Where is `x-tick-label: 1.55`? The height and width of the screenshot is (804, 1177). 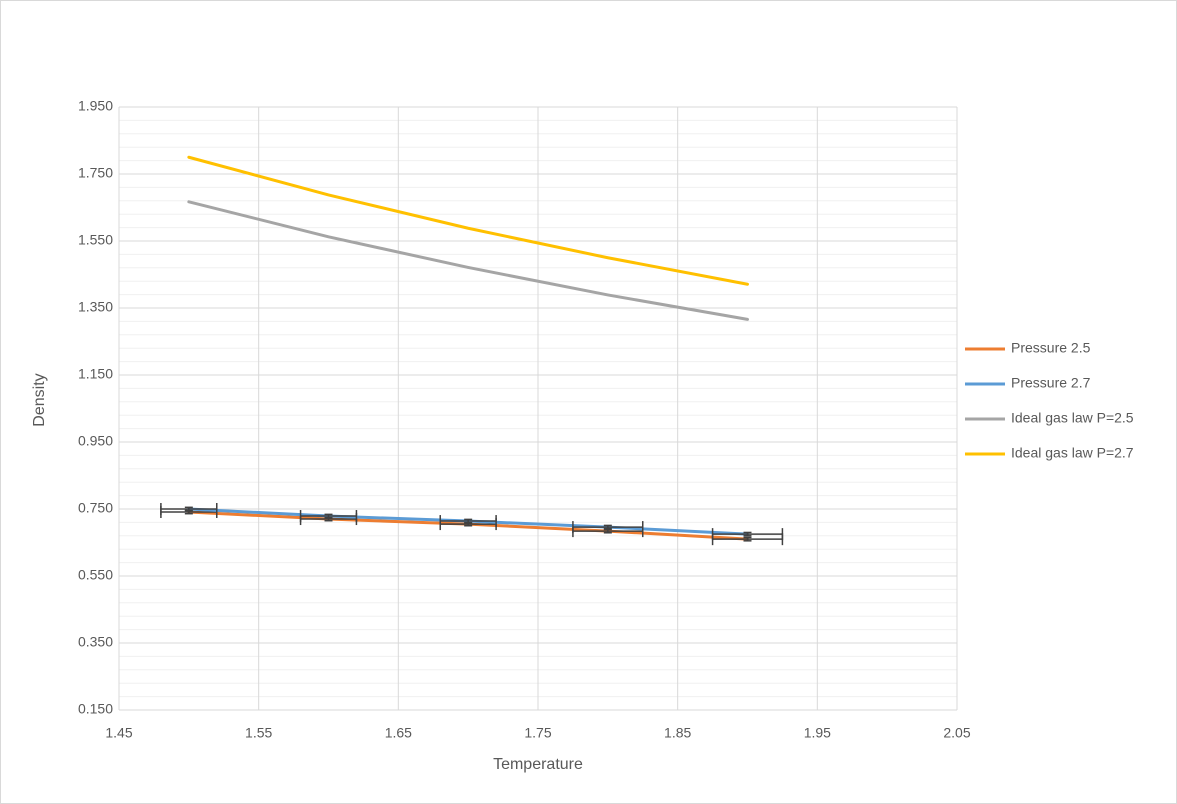
x-tick-label: 1.55 is located at coordinates (258, 733).